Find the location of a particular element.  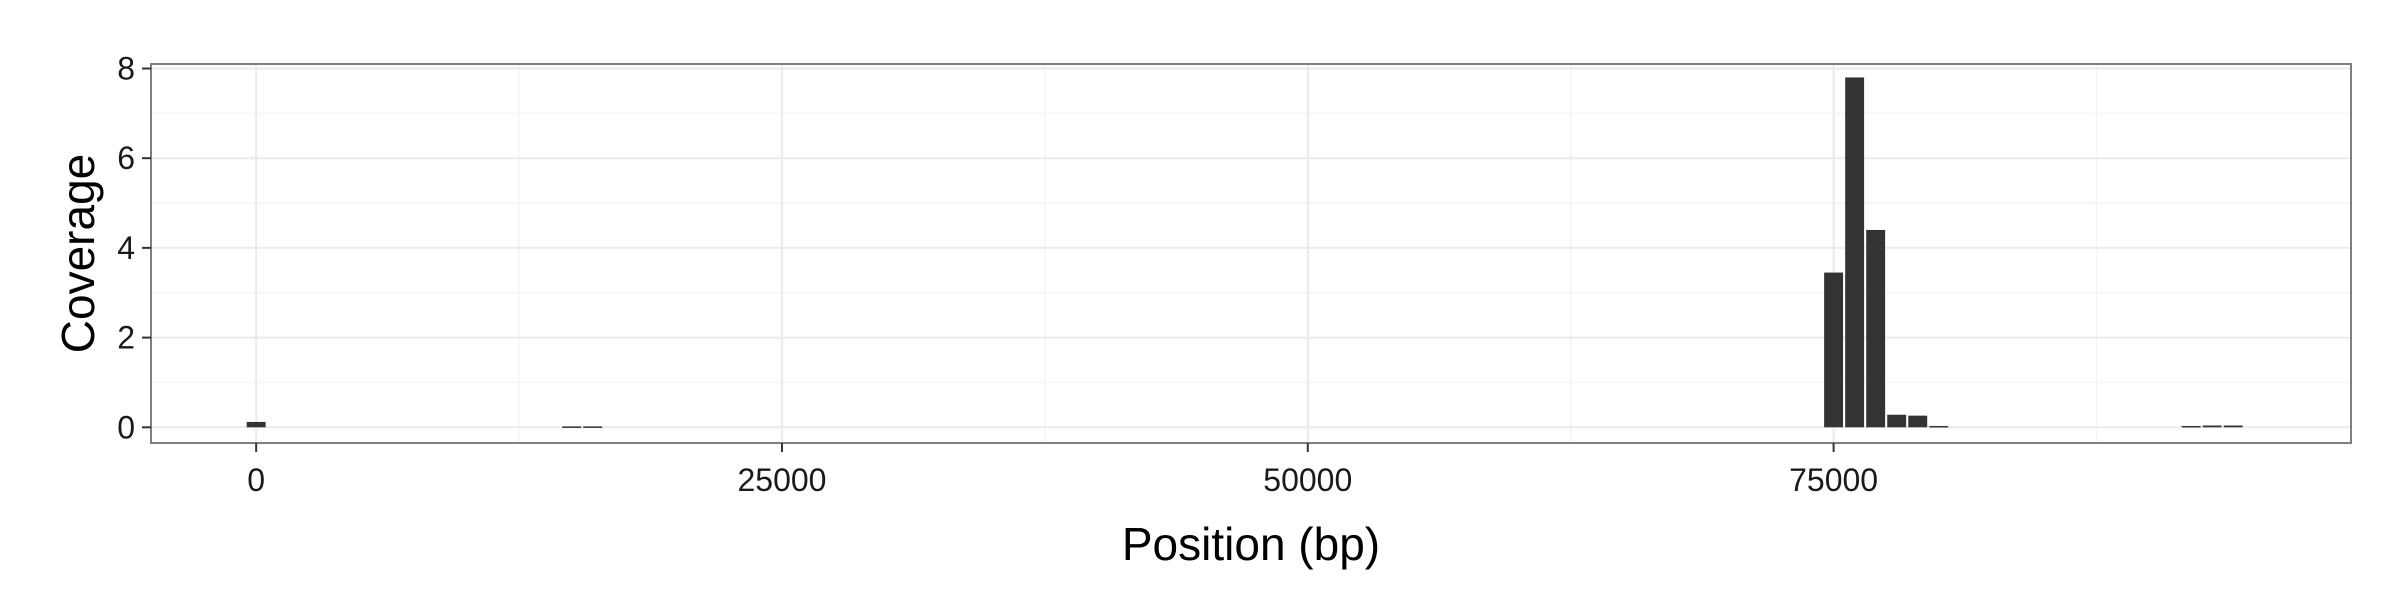

x-tick-label: 25000 is located at coordinates (781, 480).